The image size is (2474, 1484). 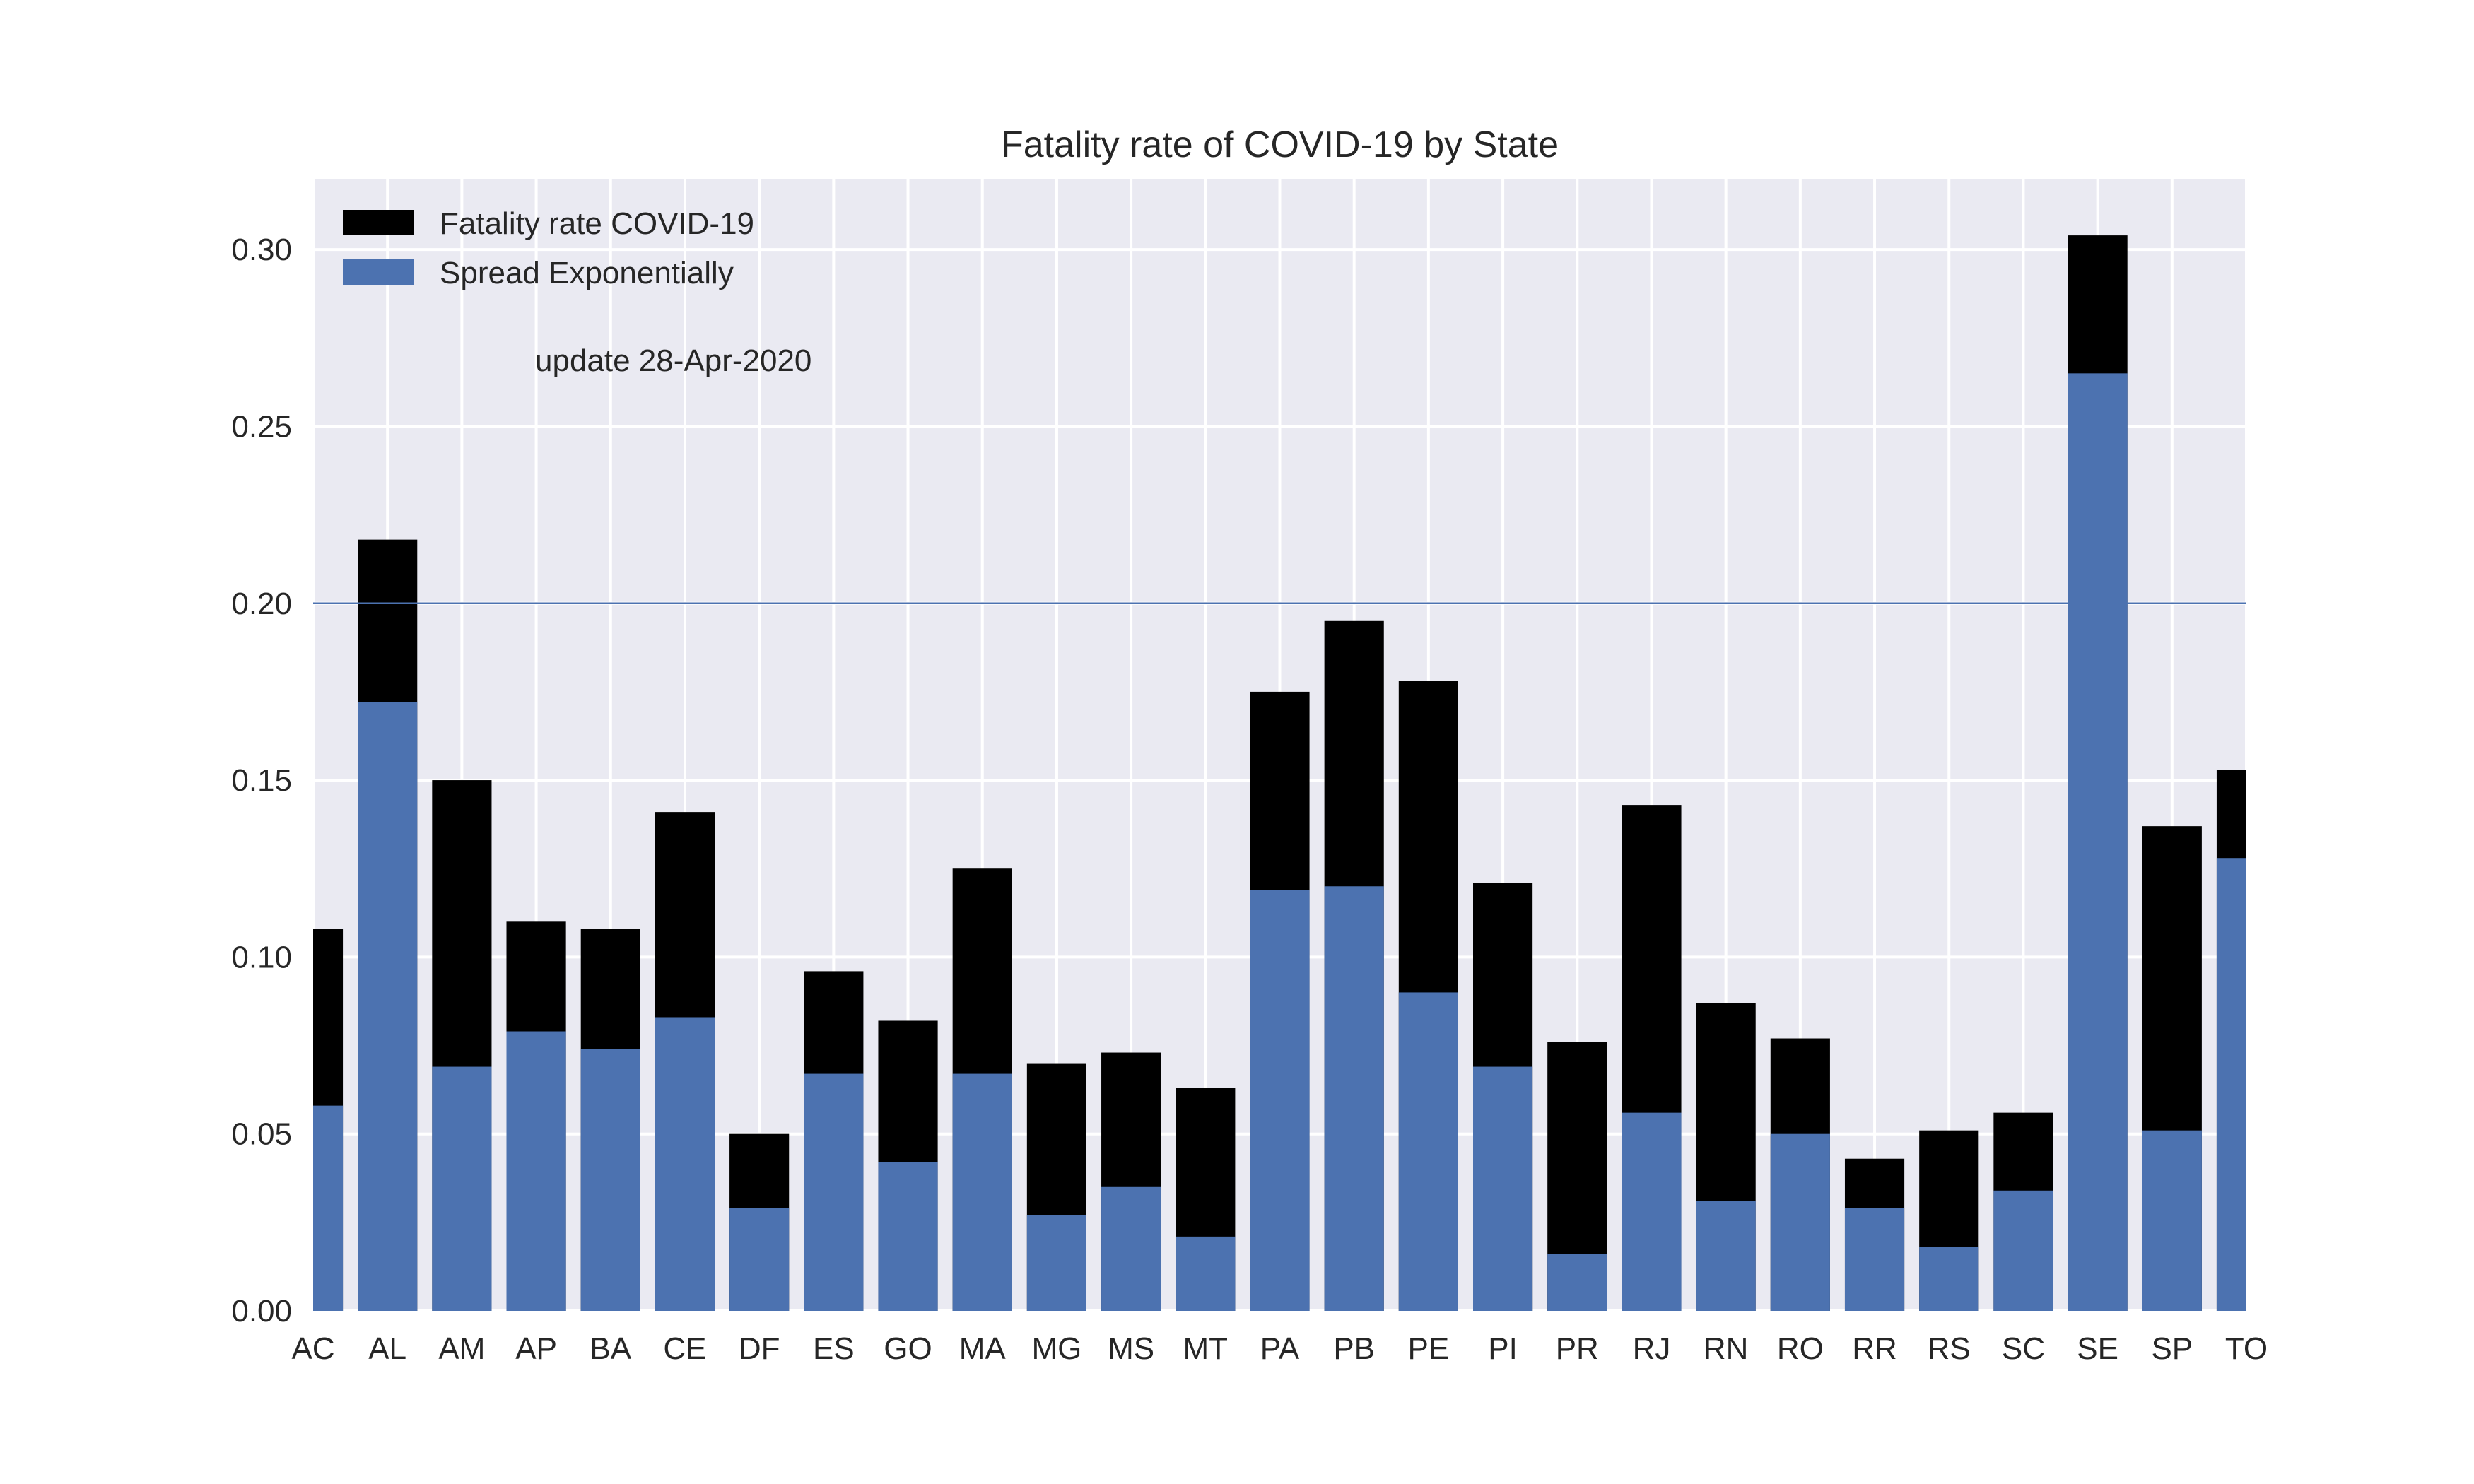 I want to click on bar-spread-exponentially-pe, so click(x=1428, y=1151).